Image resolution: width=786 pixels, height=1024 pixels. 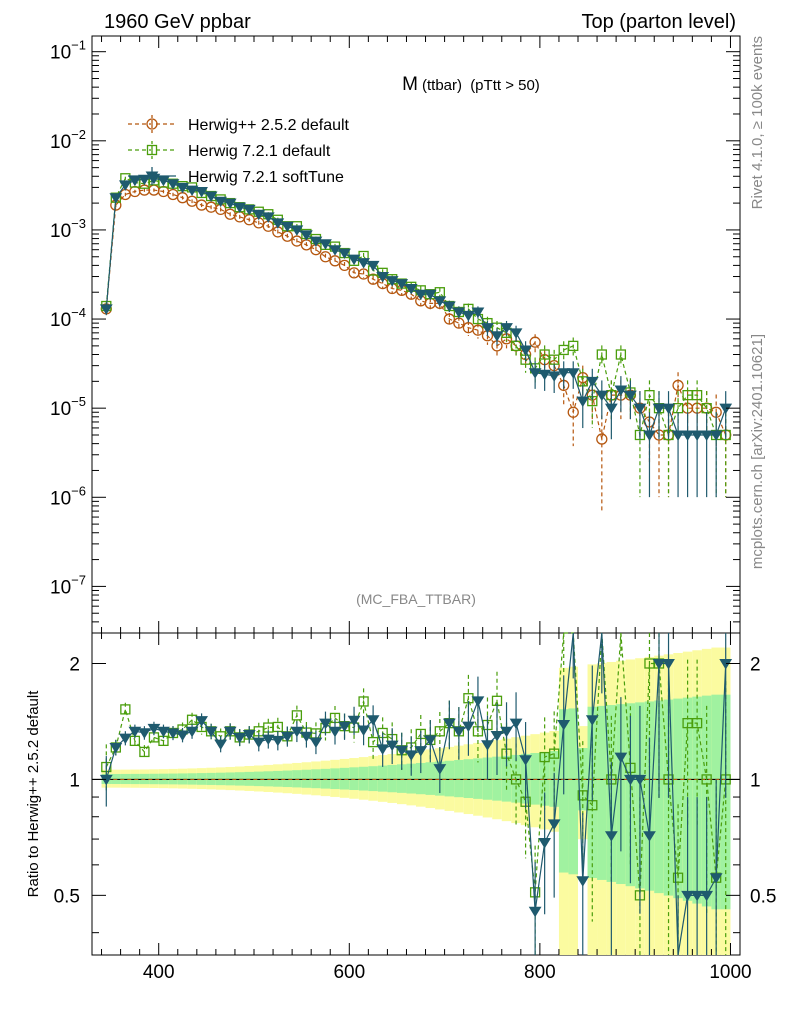 I want to click on y-tick-exp: −3, so click(x=78, y=223).